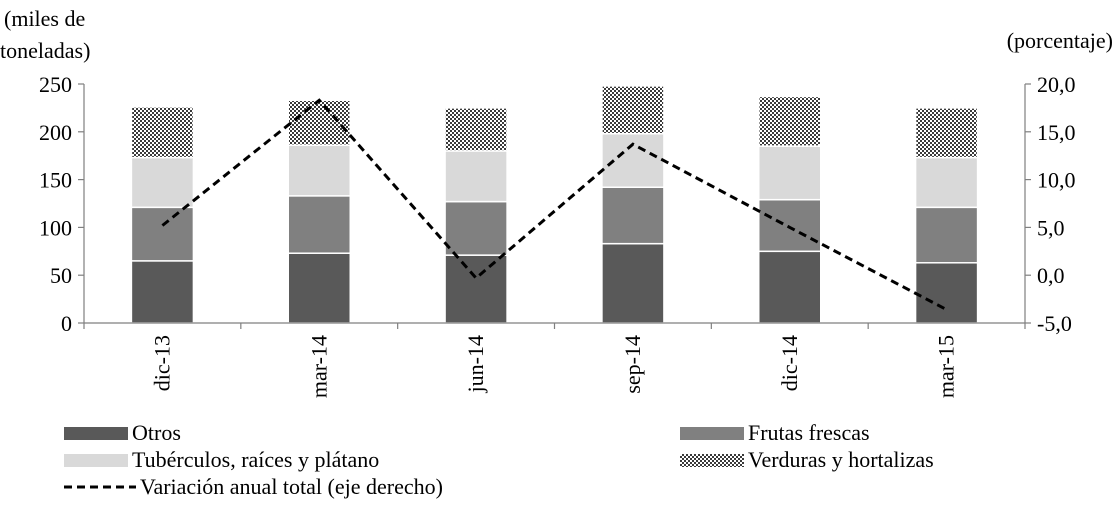 The width and height of the screenshot is (1117, 508). What do you see at coordinates (475, 364) in the screenshot?
I see `x-tick-label: jun-14` at bounding box center [475, 364].